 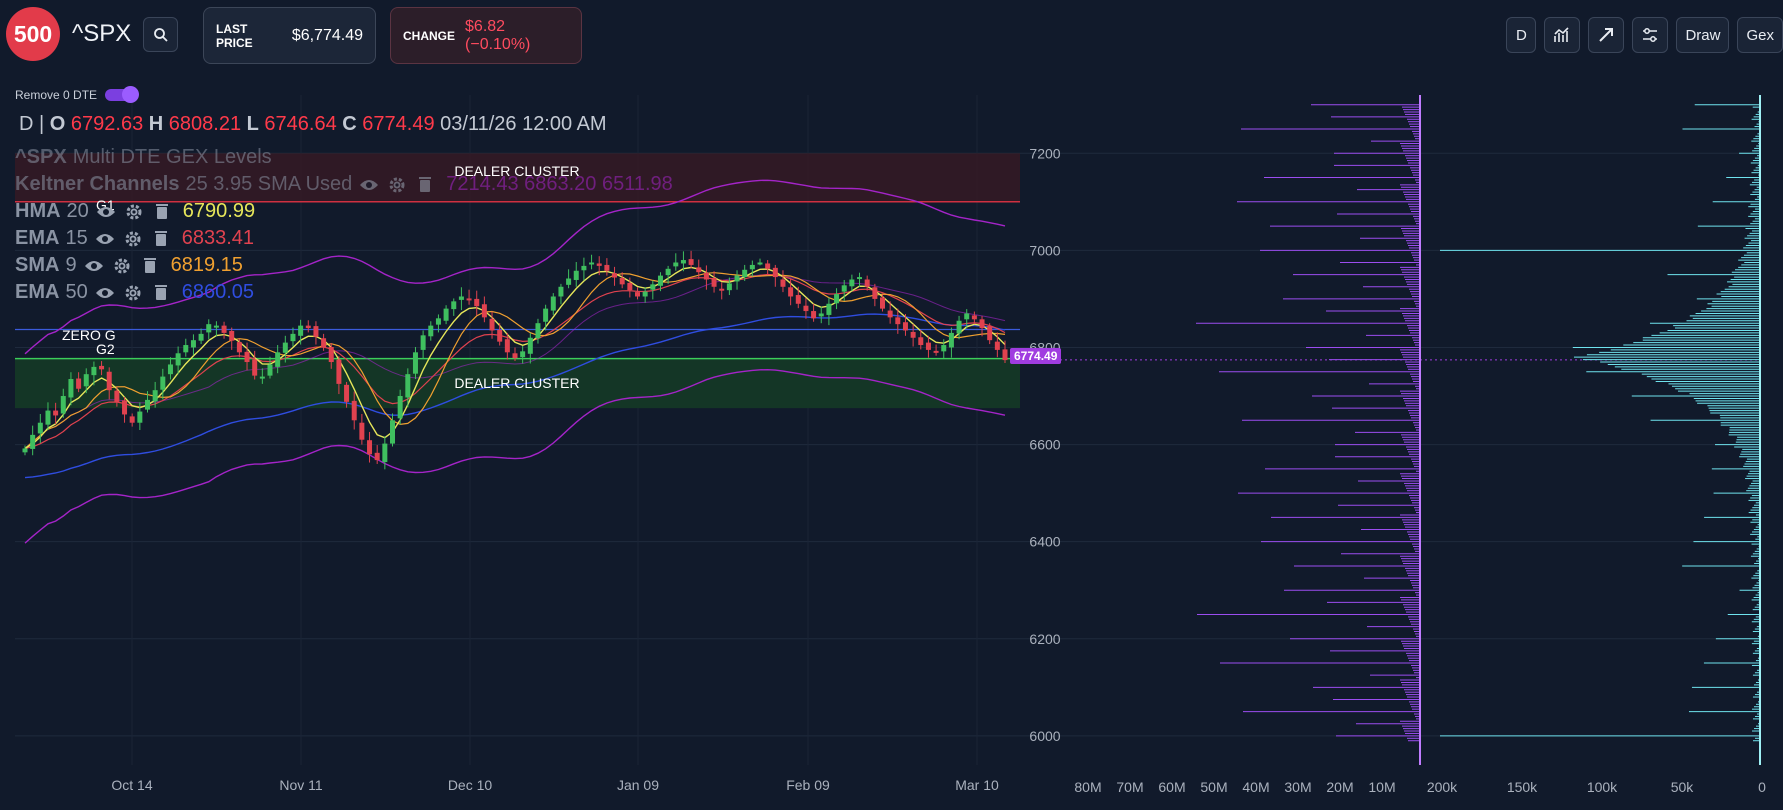 What do you see at coordinates (1602, 787) in the screenshot?
I see `gex-right-axis-label: 100k` at bounding box center [1602, 787].